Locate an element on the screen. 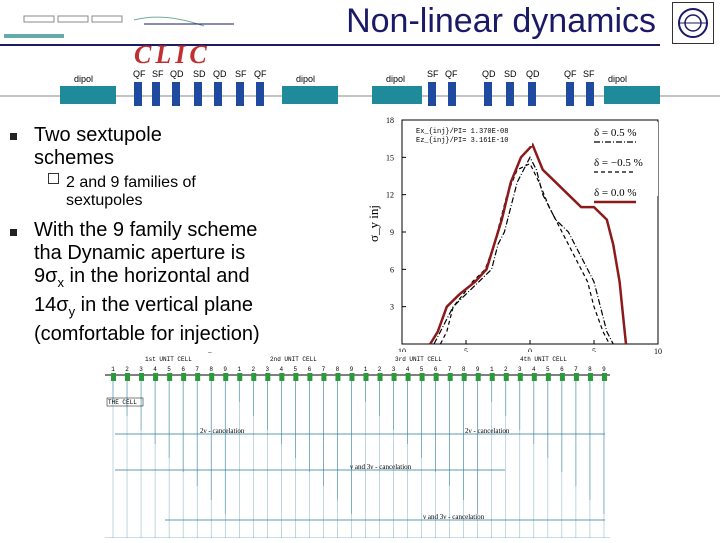  y-axis-label: σ_y inj is located at coordinates (373, 223).